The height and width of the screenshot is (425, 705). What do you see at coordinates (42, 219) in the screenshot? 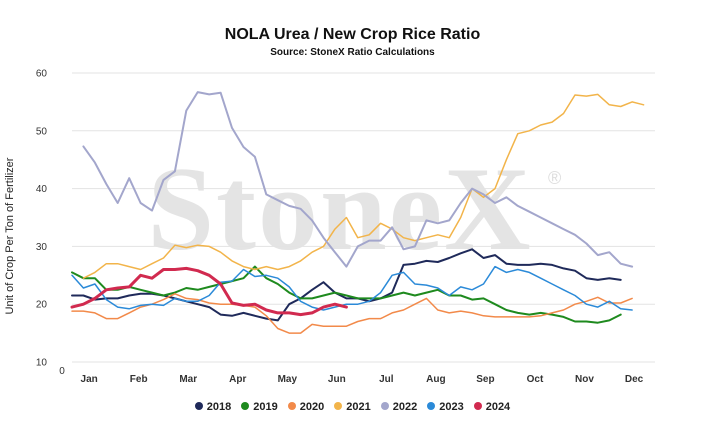
I see `y-tick-labels: 10 20 30 40 50 60` at bounding box center [42, 219].